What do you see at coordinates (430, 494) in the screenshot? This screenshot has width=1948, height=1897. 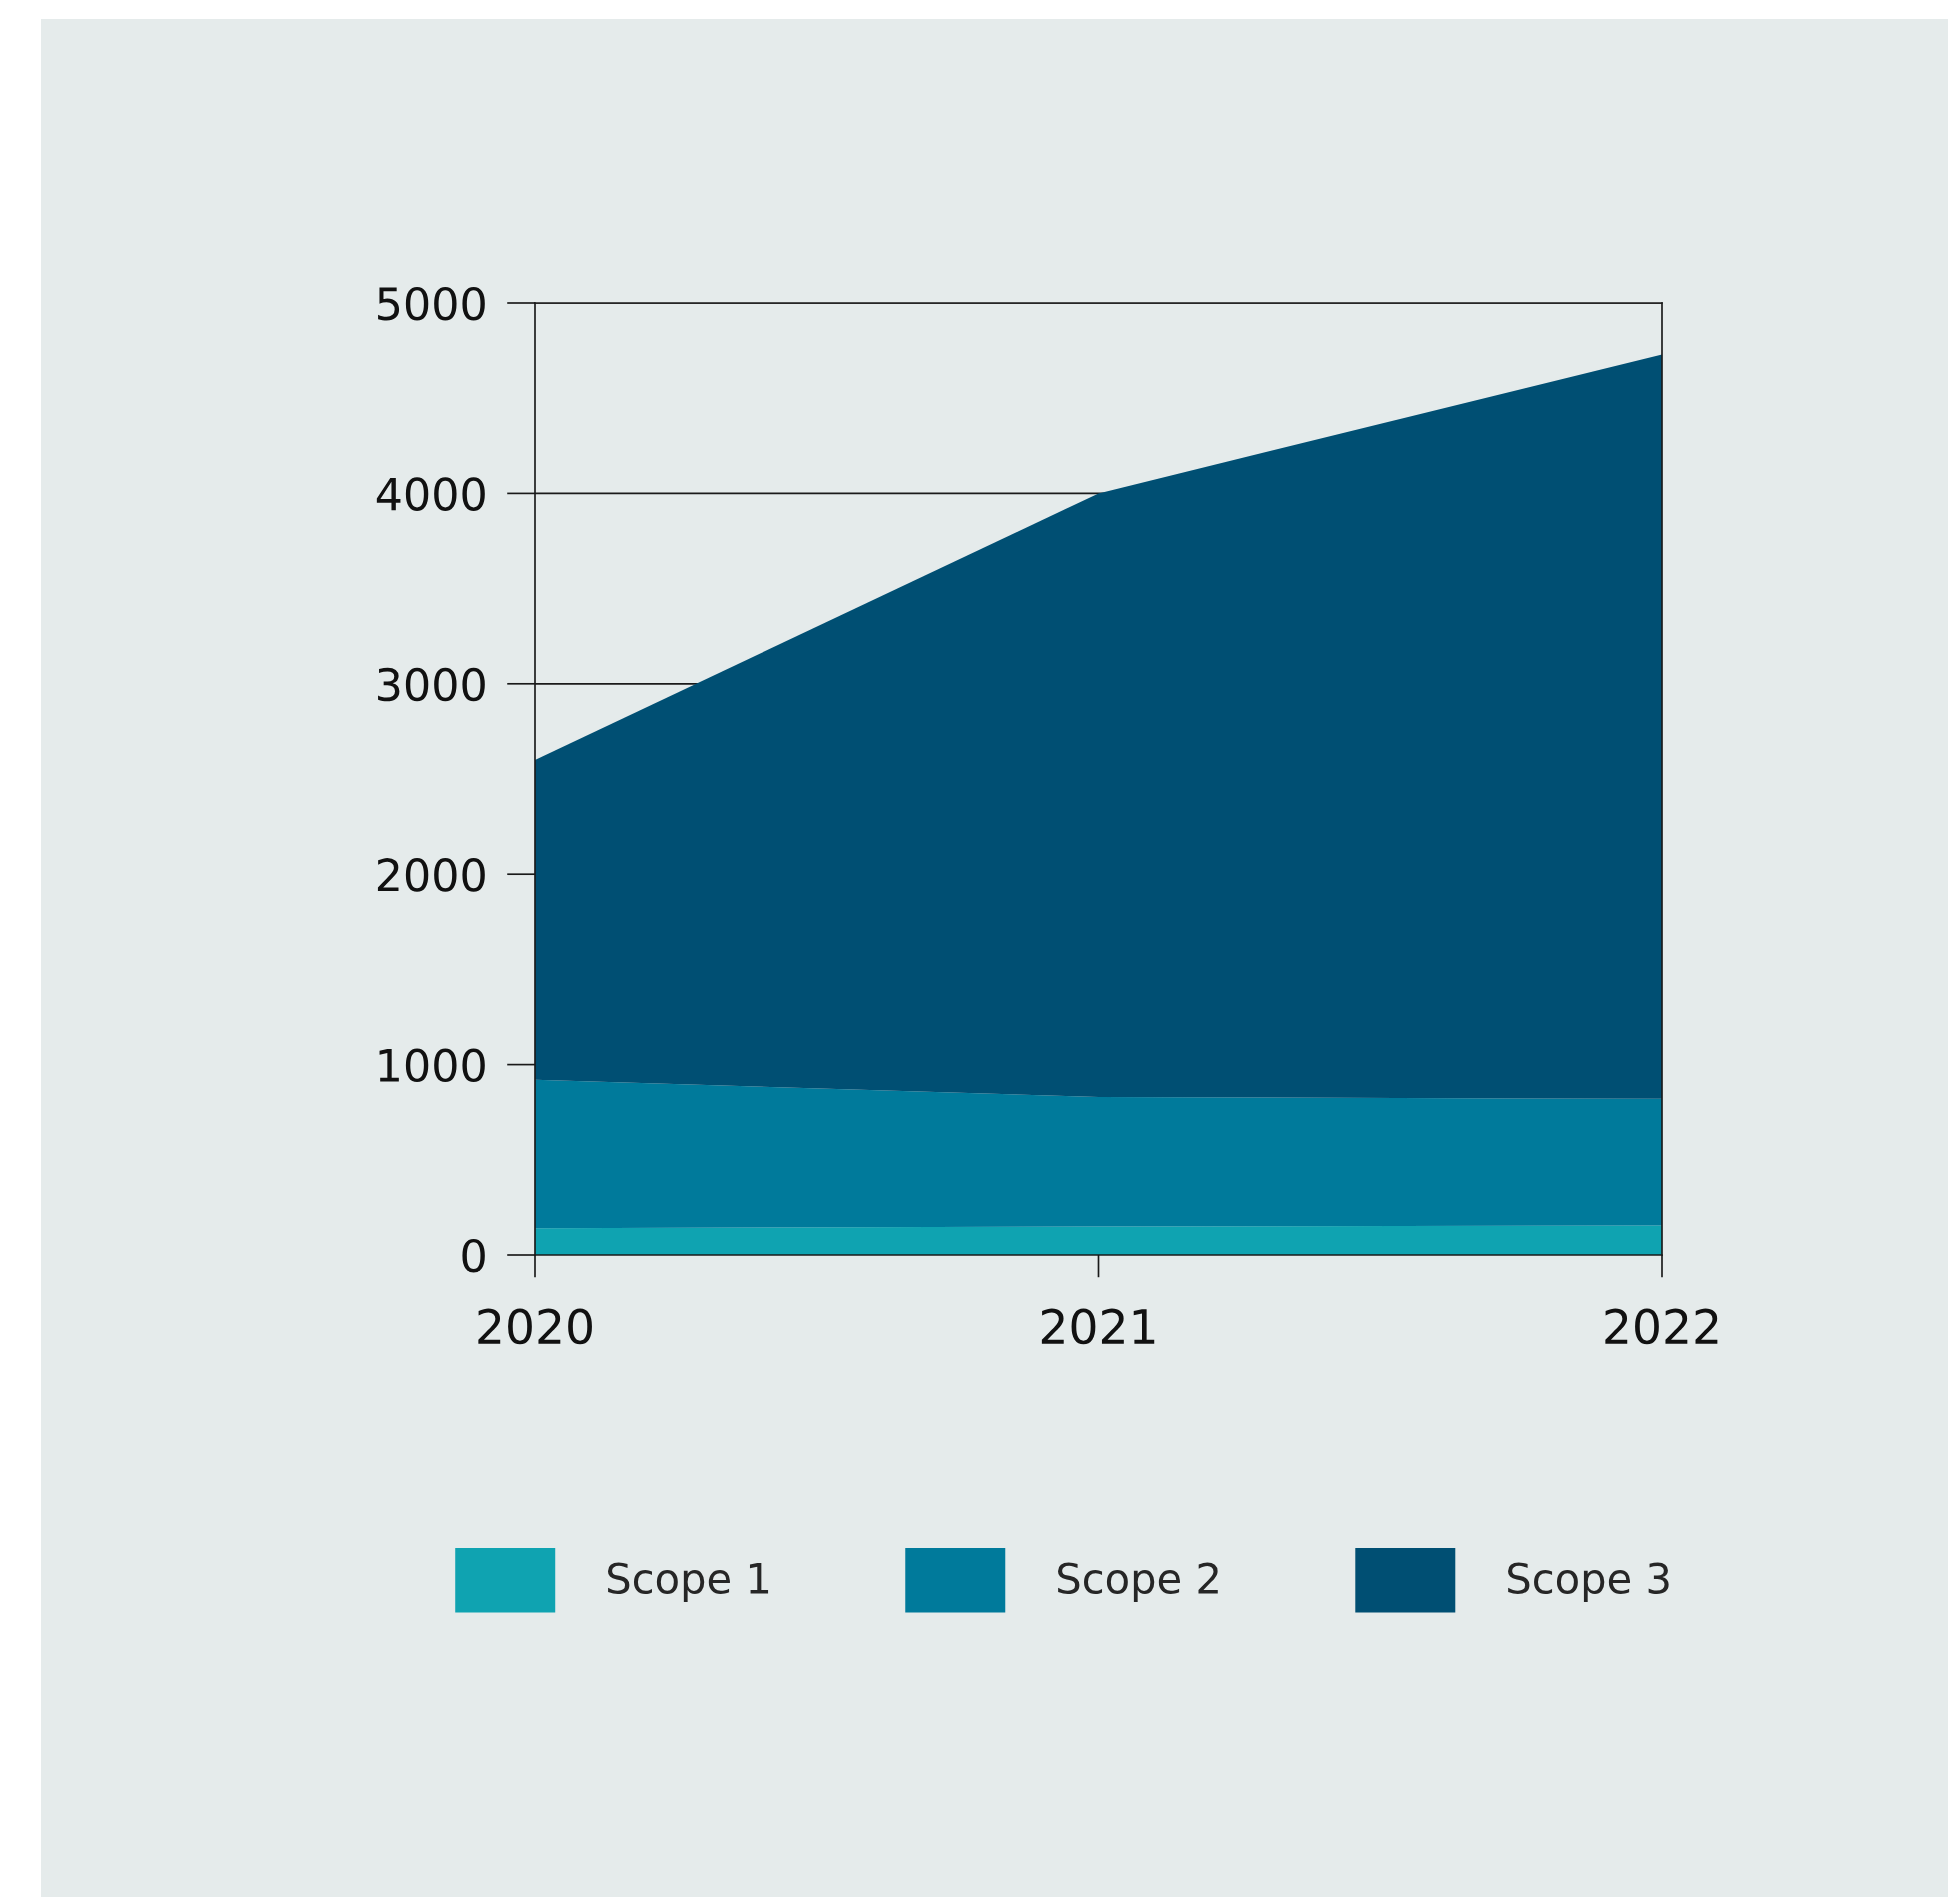 I see `y-tick-label: 4000` at bounding box center [430, 494].